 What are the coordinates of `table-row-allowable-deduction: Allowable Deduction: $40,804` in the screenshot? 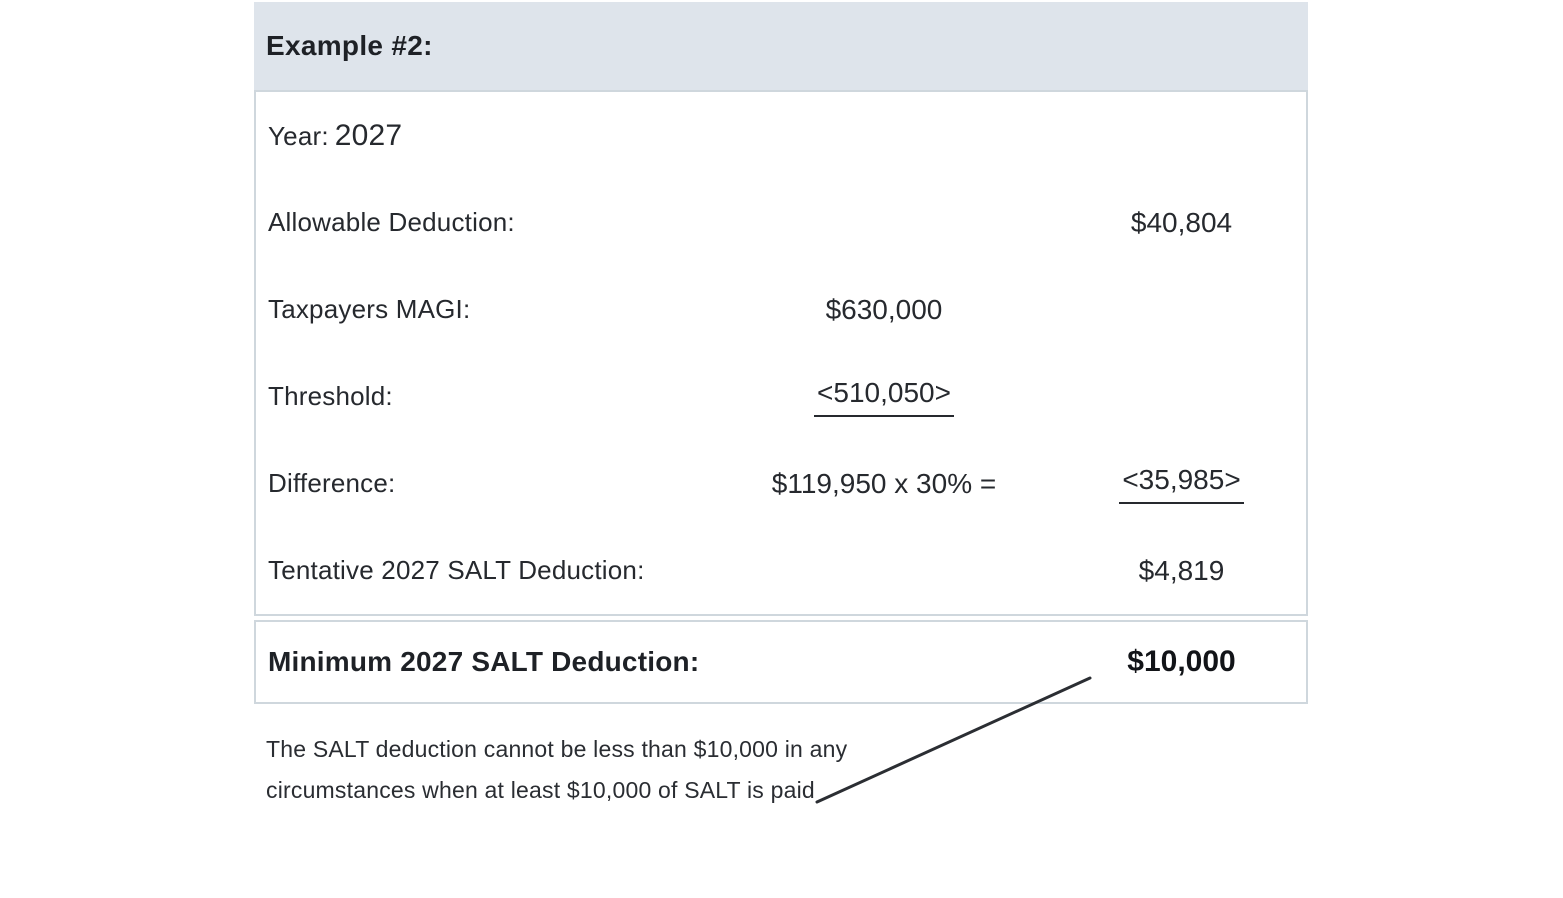 It's located at (781, 222).